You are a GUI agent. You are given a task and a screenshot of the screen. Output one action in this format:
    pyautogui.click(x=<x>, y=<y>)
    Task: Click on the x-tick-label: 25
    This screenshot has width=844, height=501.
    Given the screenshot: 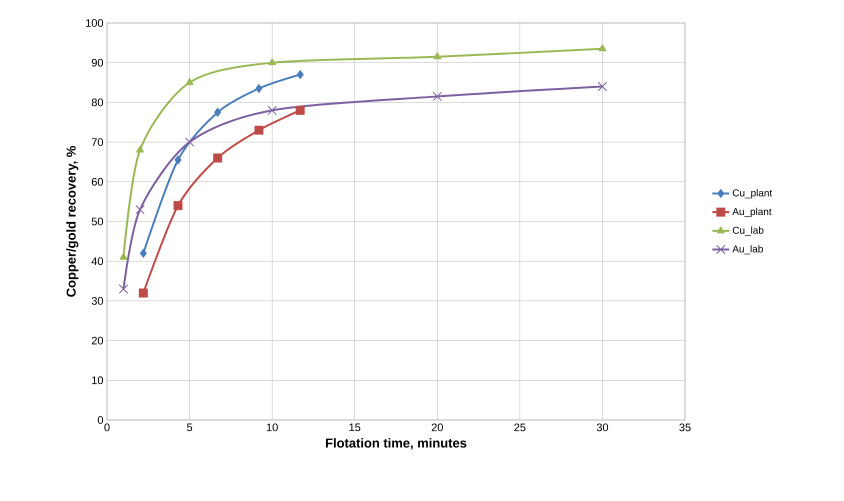 What is the action you would take?
    pyautogui.click(x=520, y=428)
    